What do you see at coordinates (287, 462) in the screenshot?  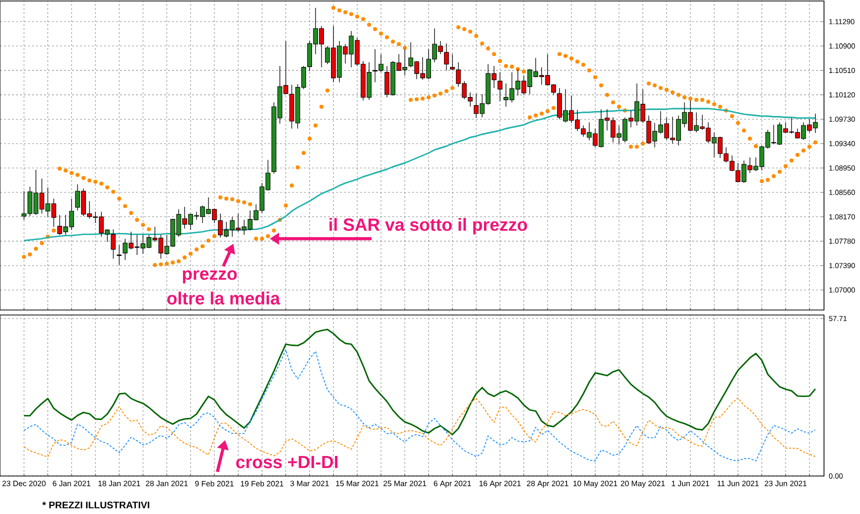 I see `annotation: cross +DI-DI` at bounding box center [287, 462].